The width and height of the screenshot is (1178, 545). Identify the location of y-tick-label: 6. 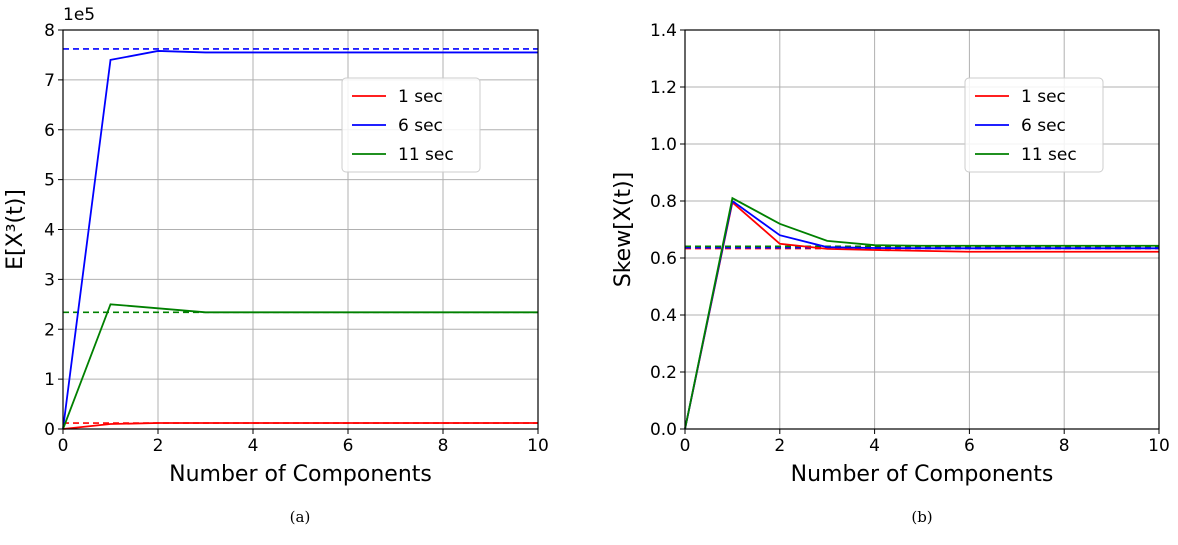
(49, 131).